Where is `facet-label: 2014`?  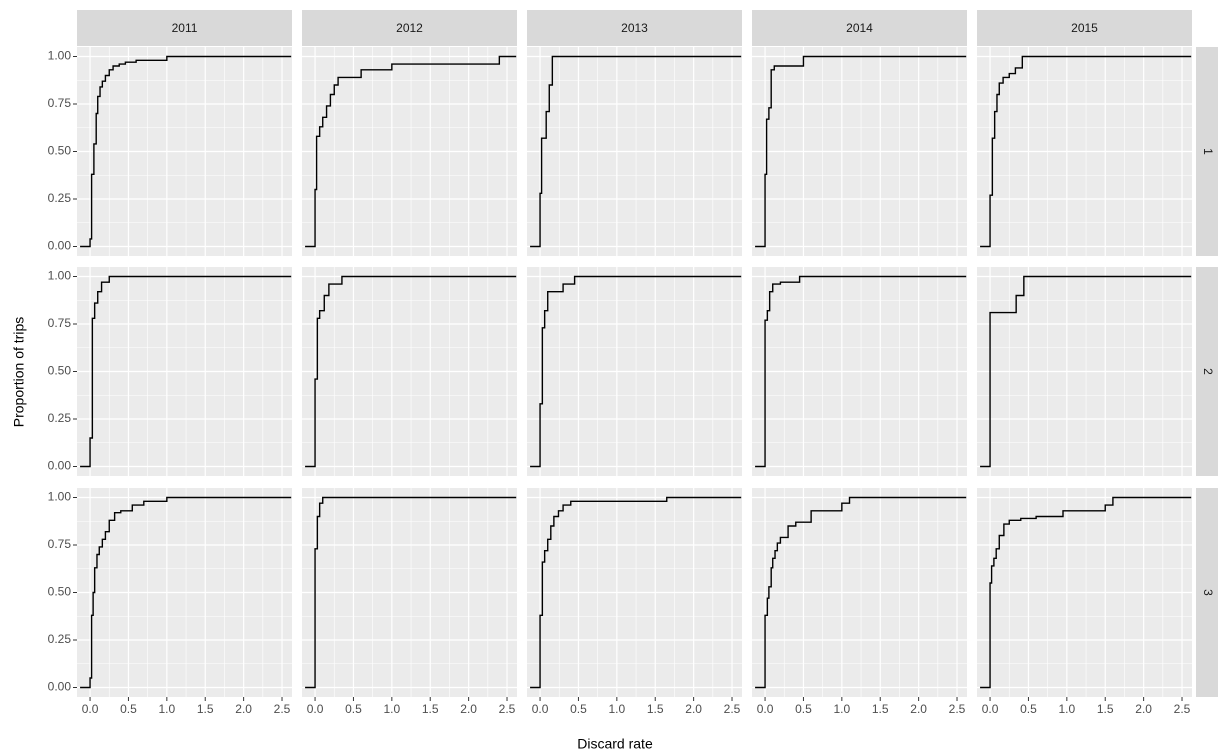 facet-label: 2014 is located at coordinates (859, 28).